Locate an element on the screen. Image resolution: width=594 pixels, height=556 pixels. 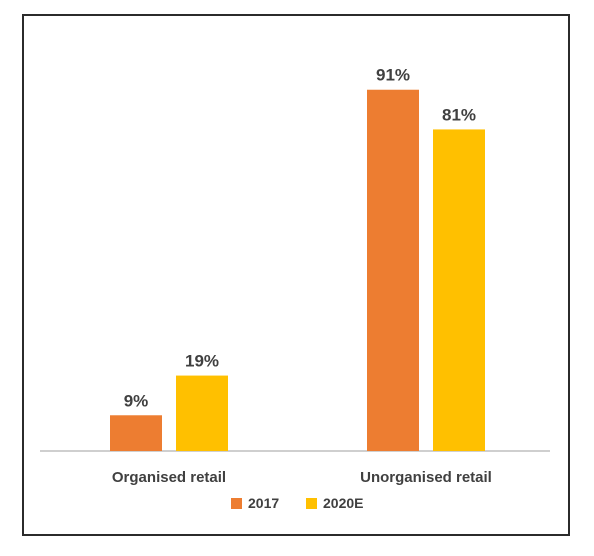
bar-2020E-organised-retail is located at coordinates (202, 413).